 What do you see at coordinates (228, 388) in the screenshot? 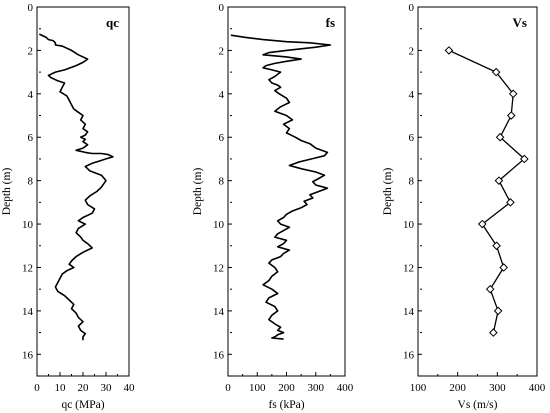
I see `fs-x-tick-label: 0` at bounding box center [228, 388].